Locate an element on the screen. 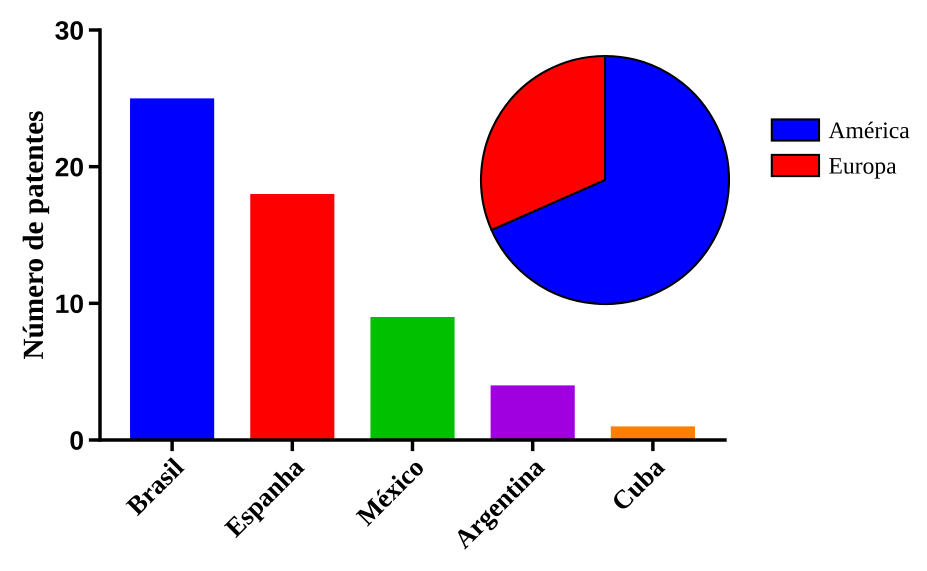  y-tick-label: 30 is located at coordinates (69, 30).